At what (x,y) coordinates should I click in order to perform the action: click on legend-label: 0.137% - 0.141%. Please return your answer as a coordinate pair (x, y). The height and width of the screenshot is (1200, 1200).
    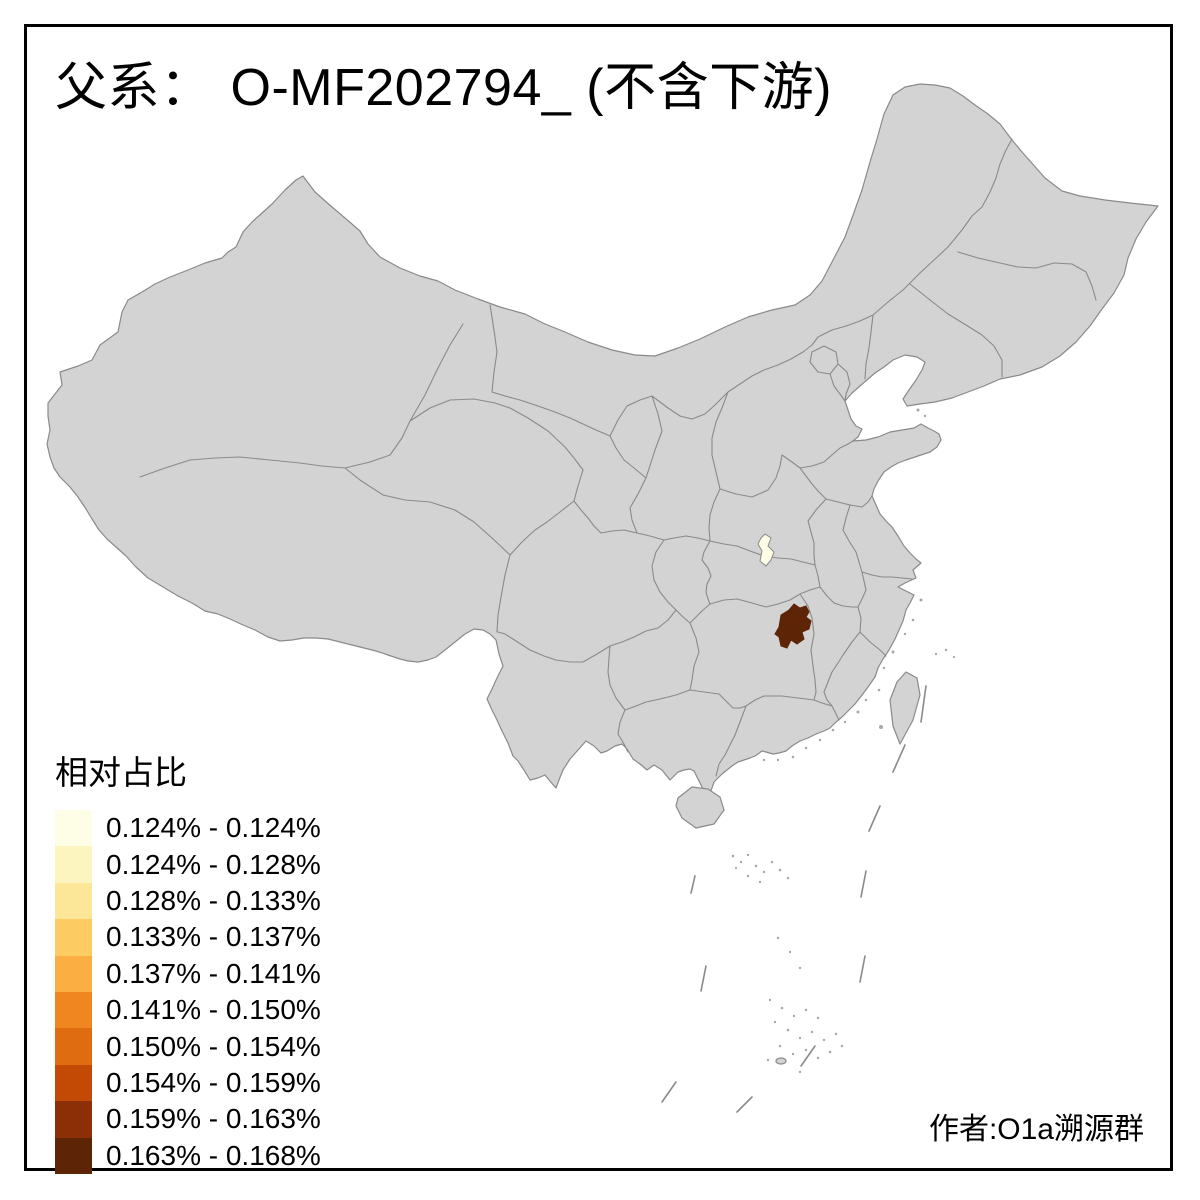
    Looking at the image, I should click on (213, 973).